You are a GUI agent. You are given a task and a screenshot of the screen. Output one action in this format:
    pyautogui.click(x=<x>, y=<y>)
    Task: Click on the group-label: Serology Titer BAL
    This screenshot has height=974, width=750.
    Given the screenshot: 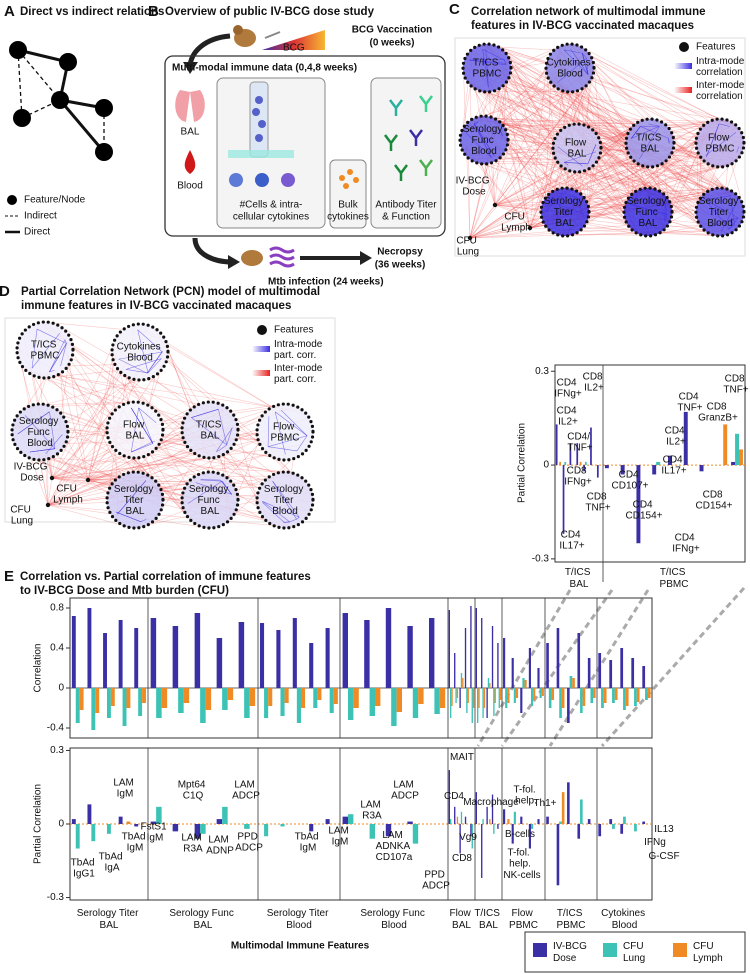 What is the action you would take?
    pyautogui.click(x=109, y=919)
    